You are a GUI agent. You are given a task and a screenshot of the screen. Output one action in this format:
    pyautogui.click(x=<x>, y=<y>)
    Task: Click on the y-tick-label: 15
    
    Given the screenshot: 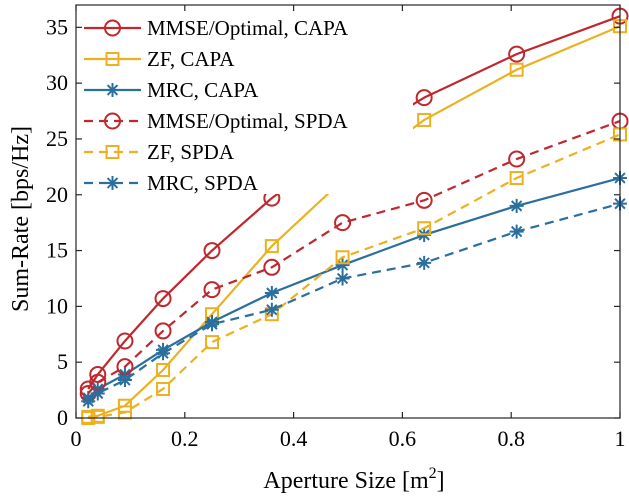 What is the action you would take?
    pyautogui.click(x=57, y=250)
    